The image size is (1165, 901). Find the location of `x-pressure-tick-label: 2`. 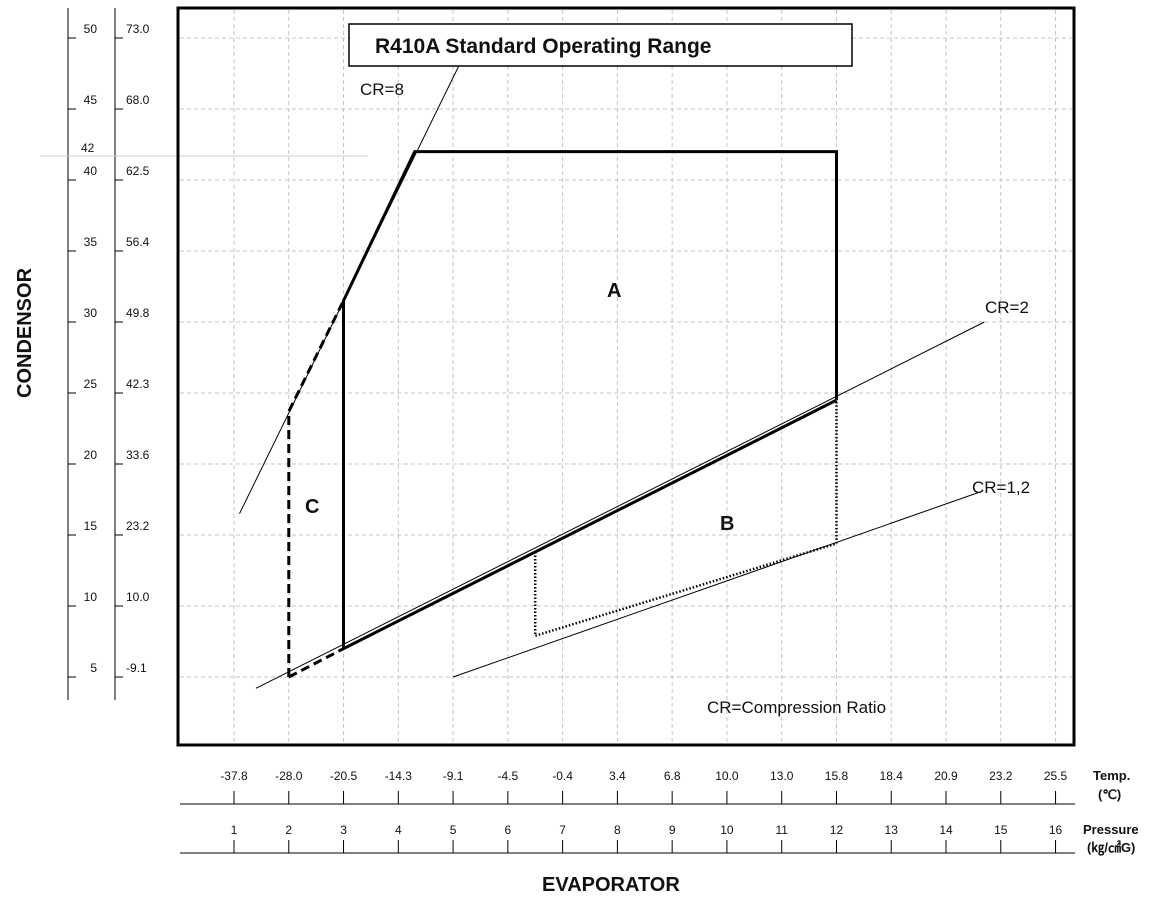

x-pressure-tick-label: 2 is located at coordinates (288, 830).